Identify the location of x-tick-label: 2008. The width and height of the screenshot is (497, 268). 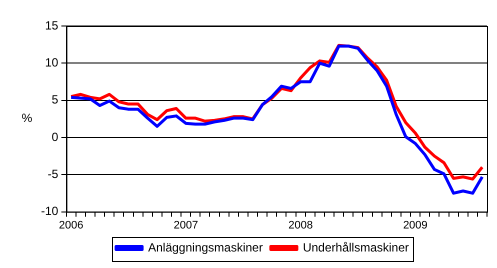
(300, 225).